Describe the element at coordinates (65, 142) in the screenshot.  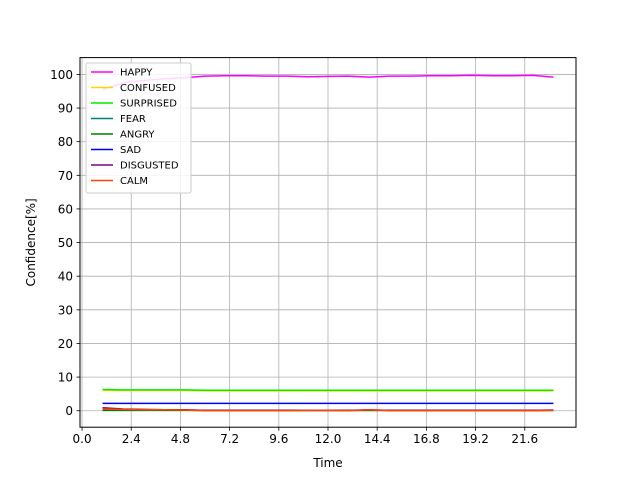
I see `y-tick-label: 80` at that location.